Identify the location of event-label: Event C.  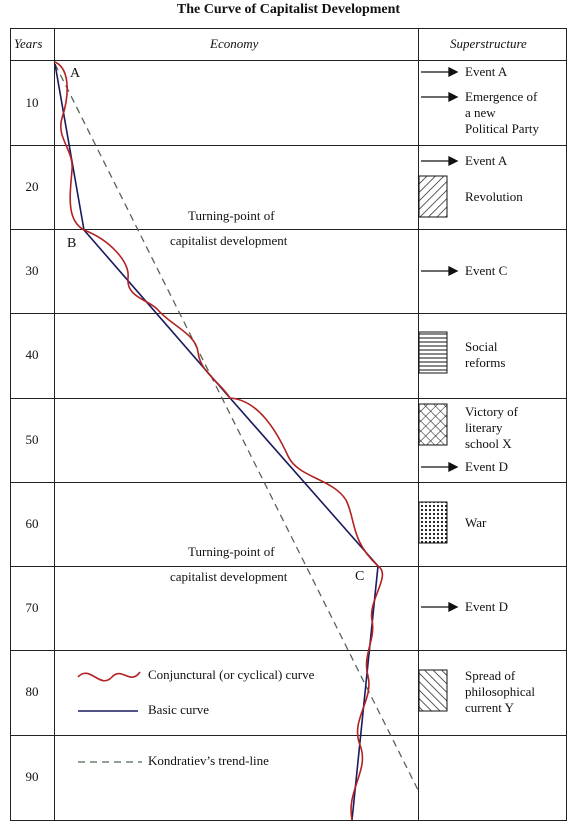
(486, 270).